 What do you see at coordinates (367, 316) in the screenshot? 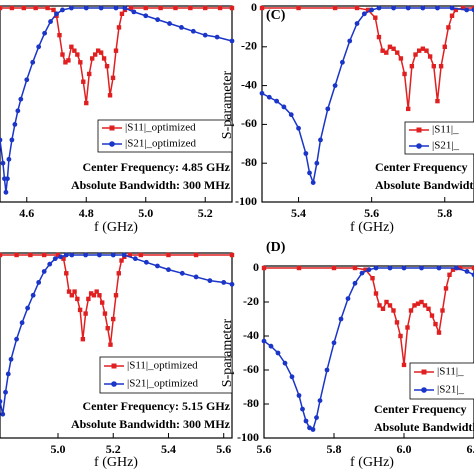
I see `series` at bounding box center [367, 316].